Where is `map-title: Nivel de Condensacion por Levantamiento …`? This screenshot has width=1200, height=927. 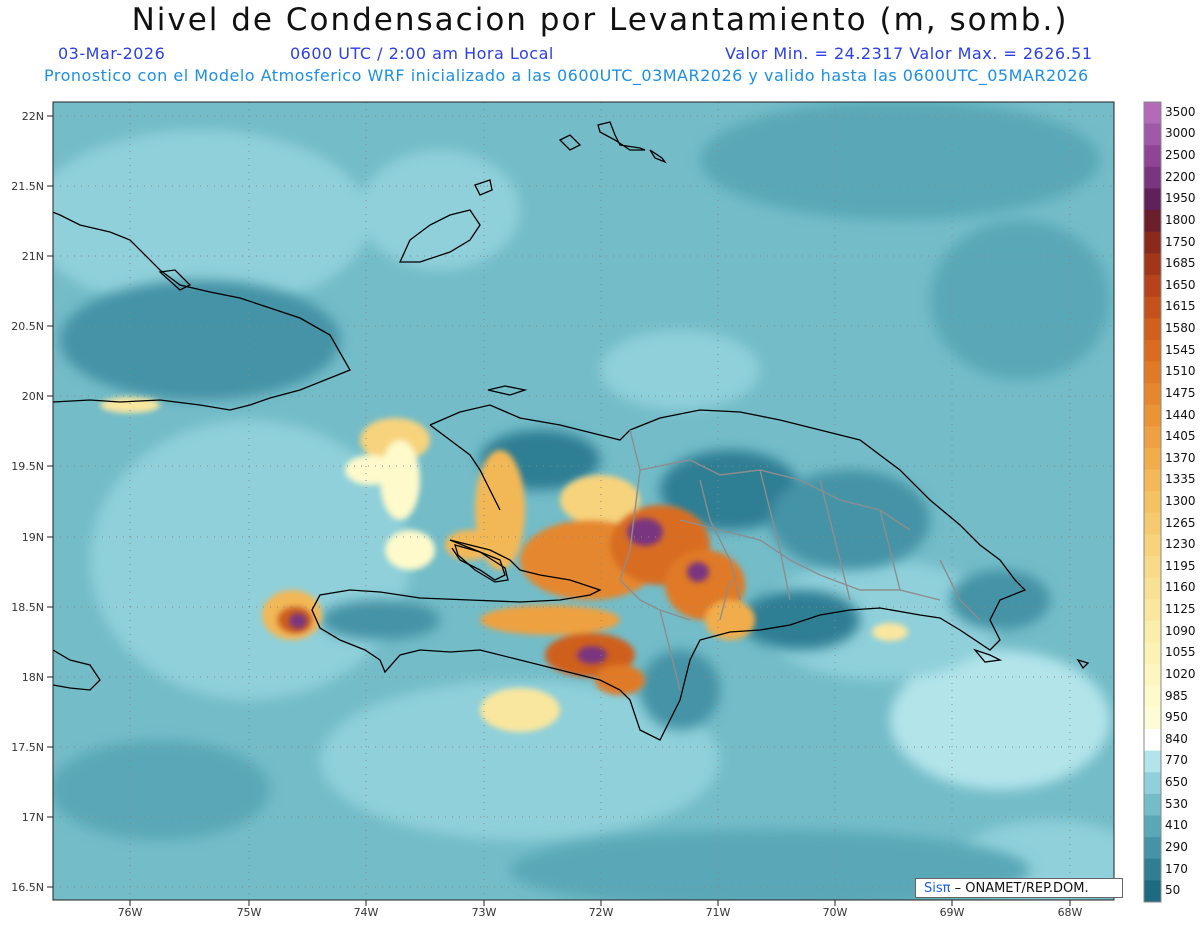 map-title: Nivel de Condensacion por Levantamiento … is located at coordinates (600, 20).